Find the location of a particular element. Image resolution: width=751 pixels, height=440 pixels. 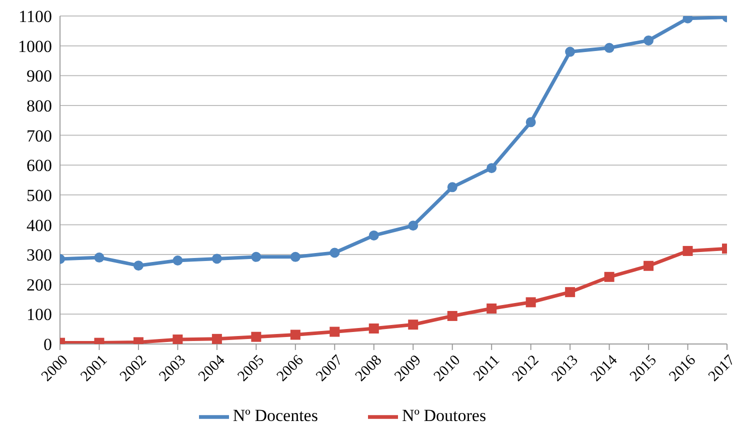

y-tick-label: 200 is located at coordinates (39, 284).